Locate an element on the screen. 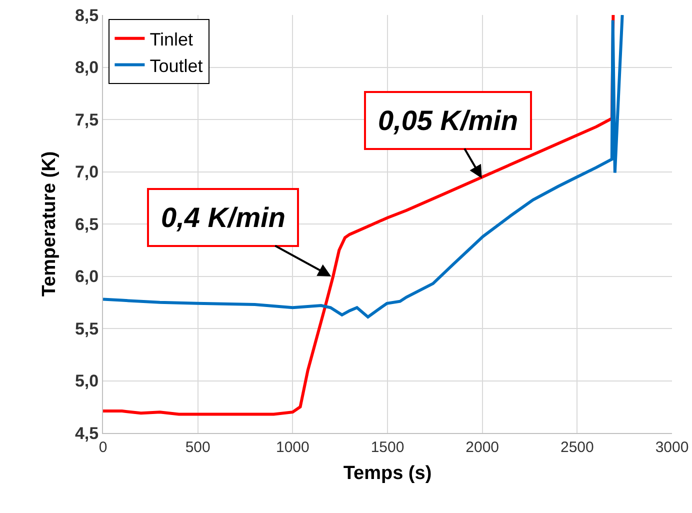  x-tick-label: 500 is located at coordinates (197, 447).